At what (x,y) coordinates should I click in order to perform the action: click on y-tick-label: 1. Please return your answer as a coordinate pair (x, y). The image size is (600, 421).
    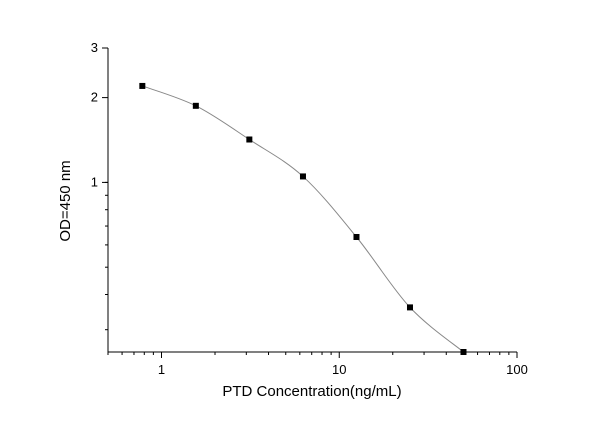
    Looking at the image, I should click on (94, 181).